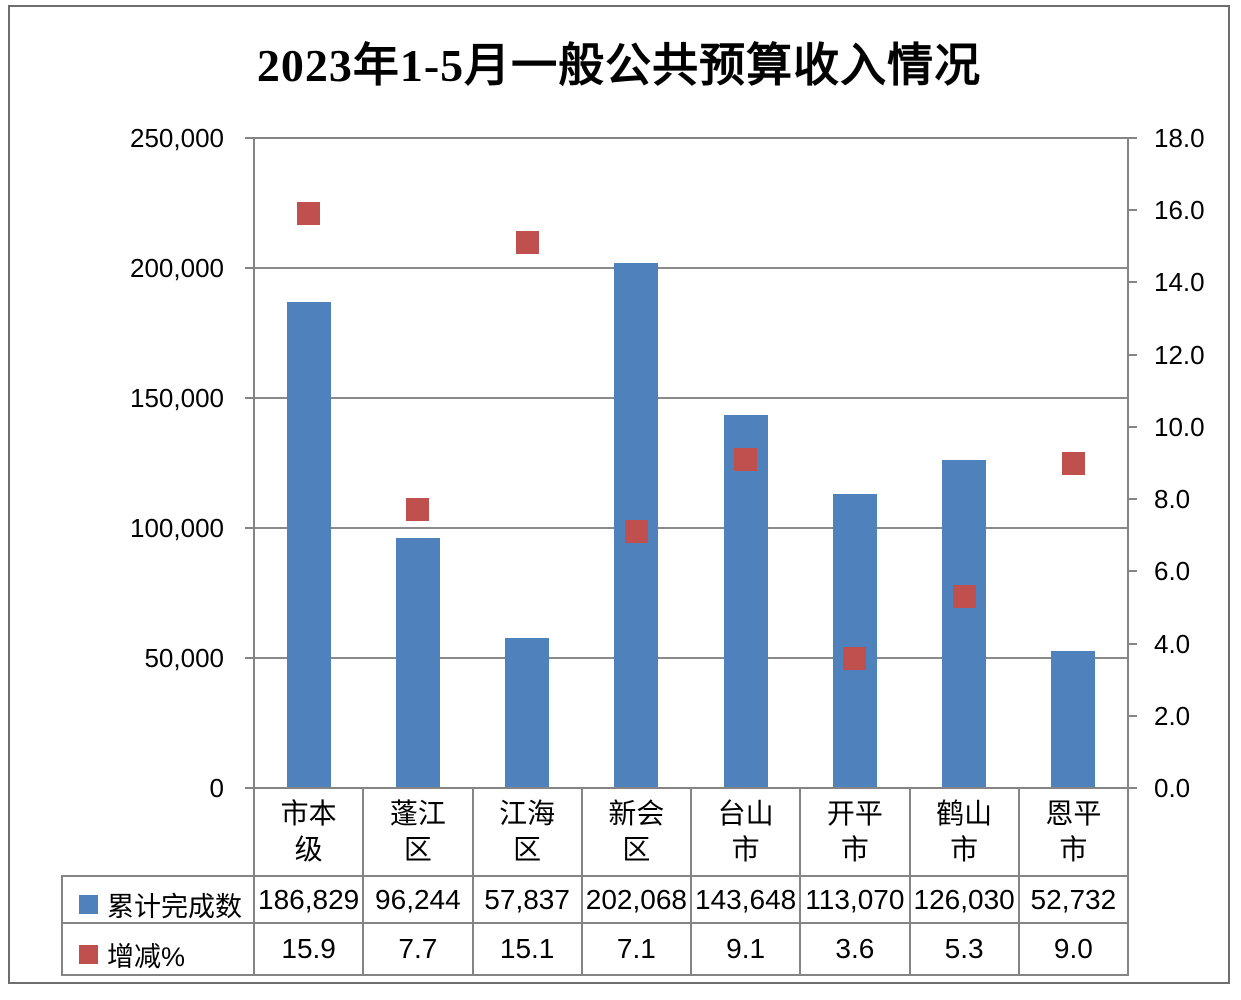  What do you see at coordinates (964, 948) in the screenshot?
I see `table-cell-增减%: 5.3` at bounding box center [964, 948].